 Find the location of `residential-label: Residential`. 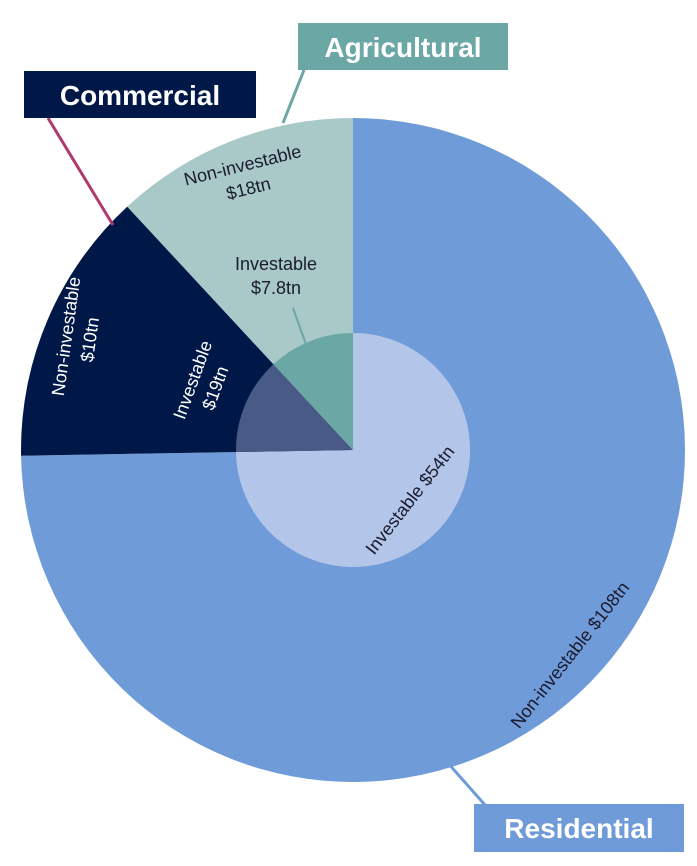

residential-label: Residential is located at coordinates (578, 828).